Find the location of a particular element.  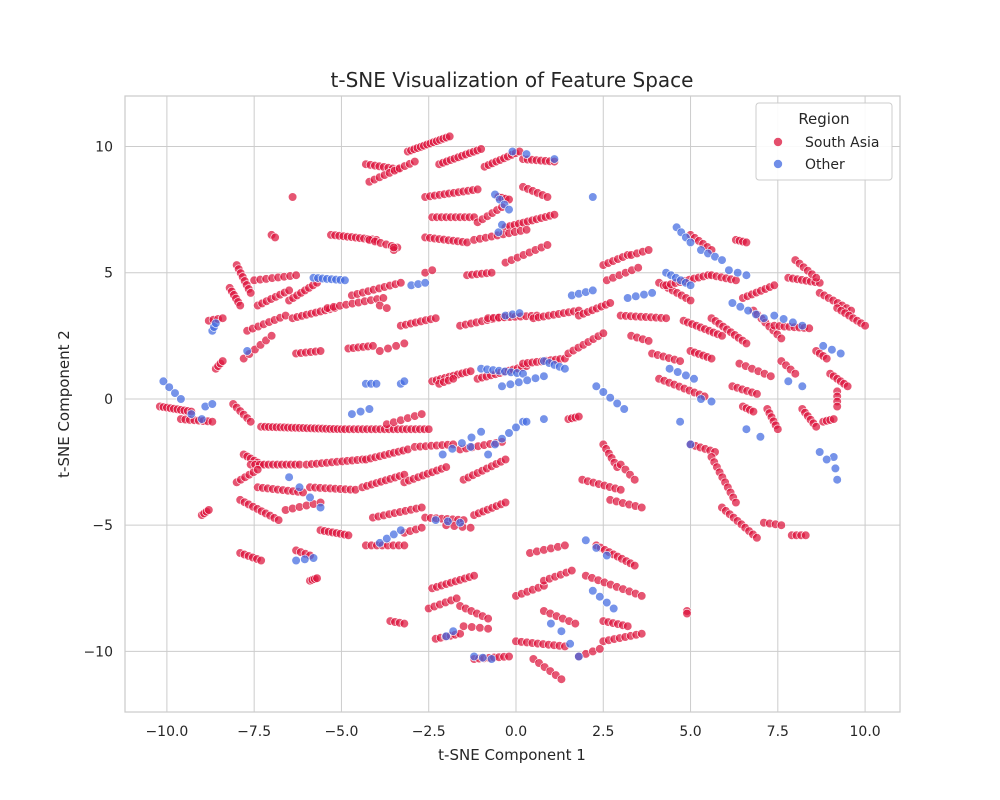

legend-marker-other is located at coordinates (778, 164).